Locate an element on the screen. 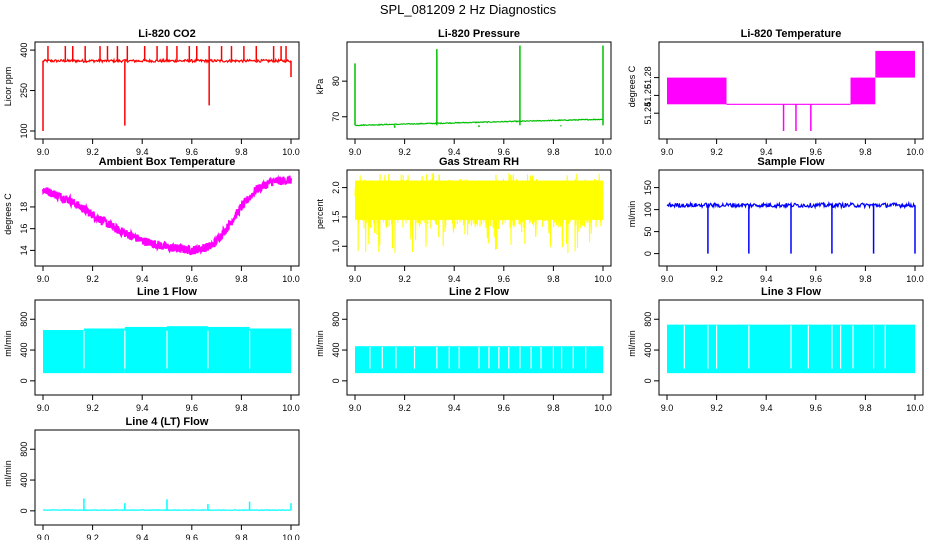 This screenshot has height=540, width=936. y-tick-label: 1.0 is located at coordinates (336, 246).